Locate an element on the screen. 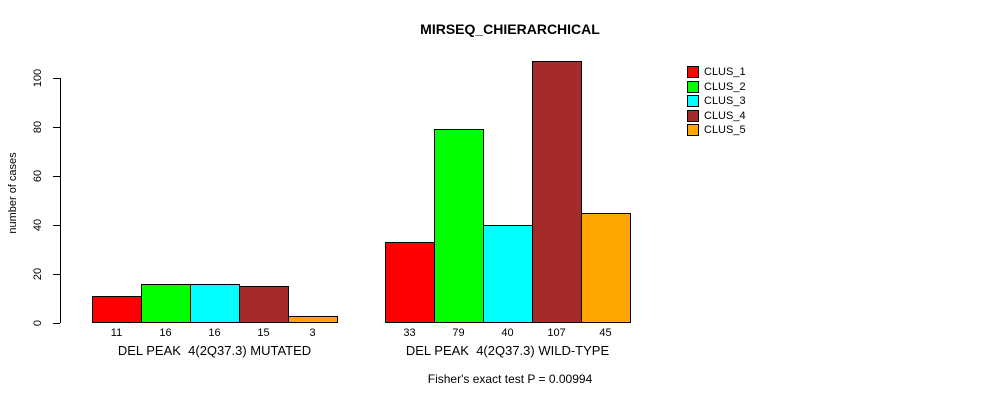 The image size is (990, 400). bar-value-label: 11 is located at coordinates (116, 333).